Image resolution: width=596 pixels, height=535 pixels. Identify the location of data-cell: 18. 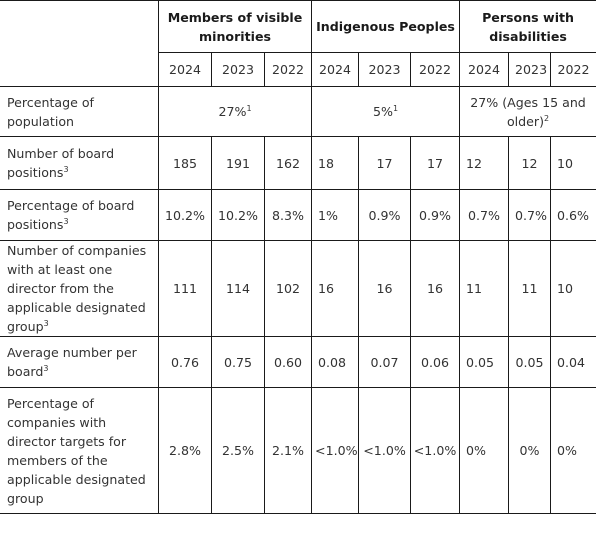
(335, 163).